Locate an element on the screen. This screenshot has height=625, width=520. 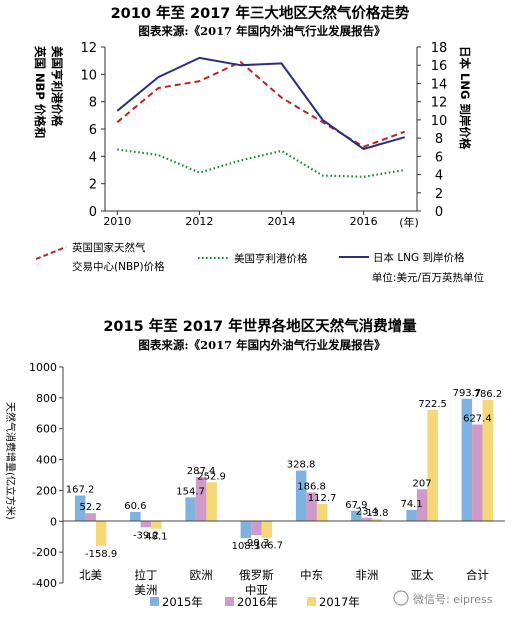
chart2-category-label: 中东 is located at coordinates (311, 575).